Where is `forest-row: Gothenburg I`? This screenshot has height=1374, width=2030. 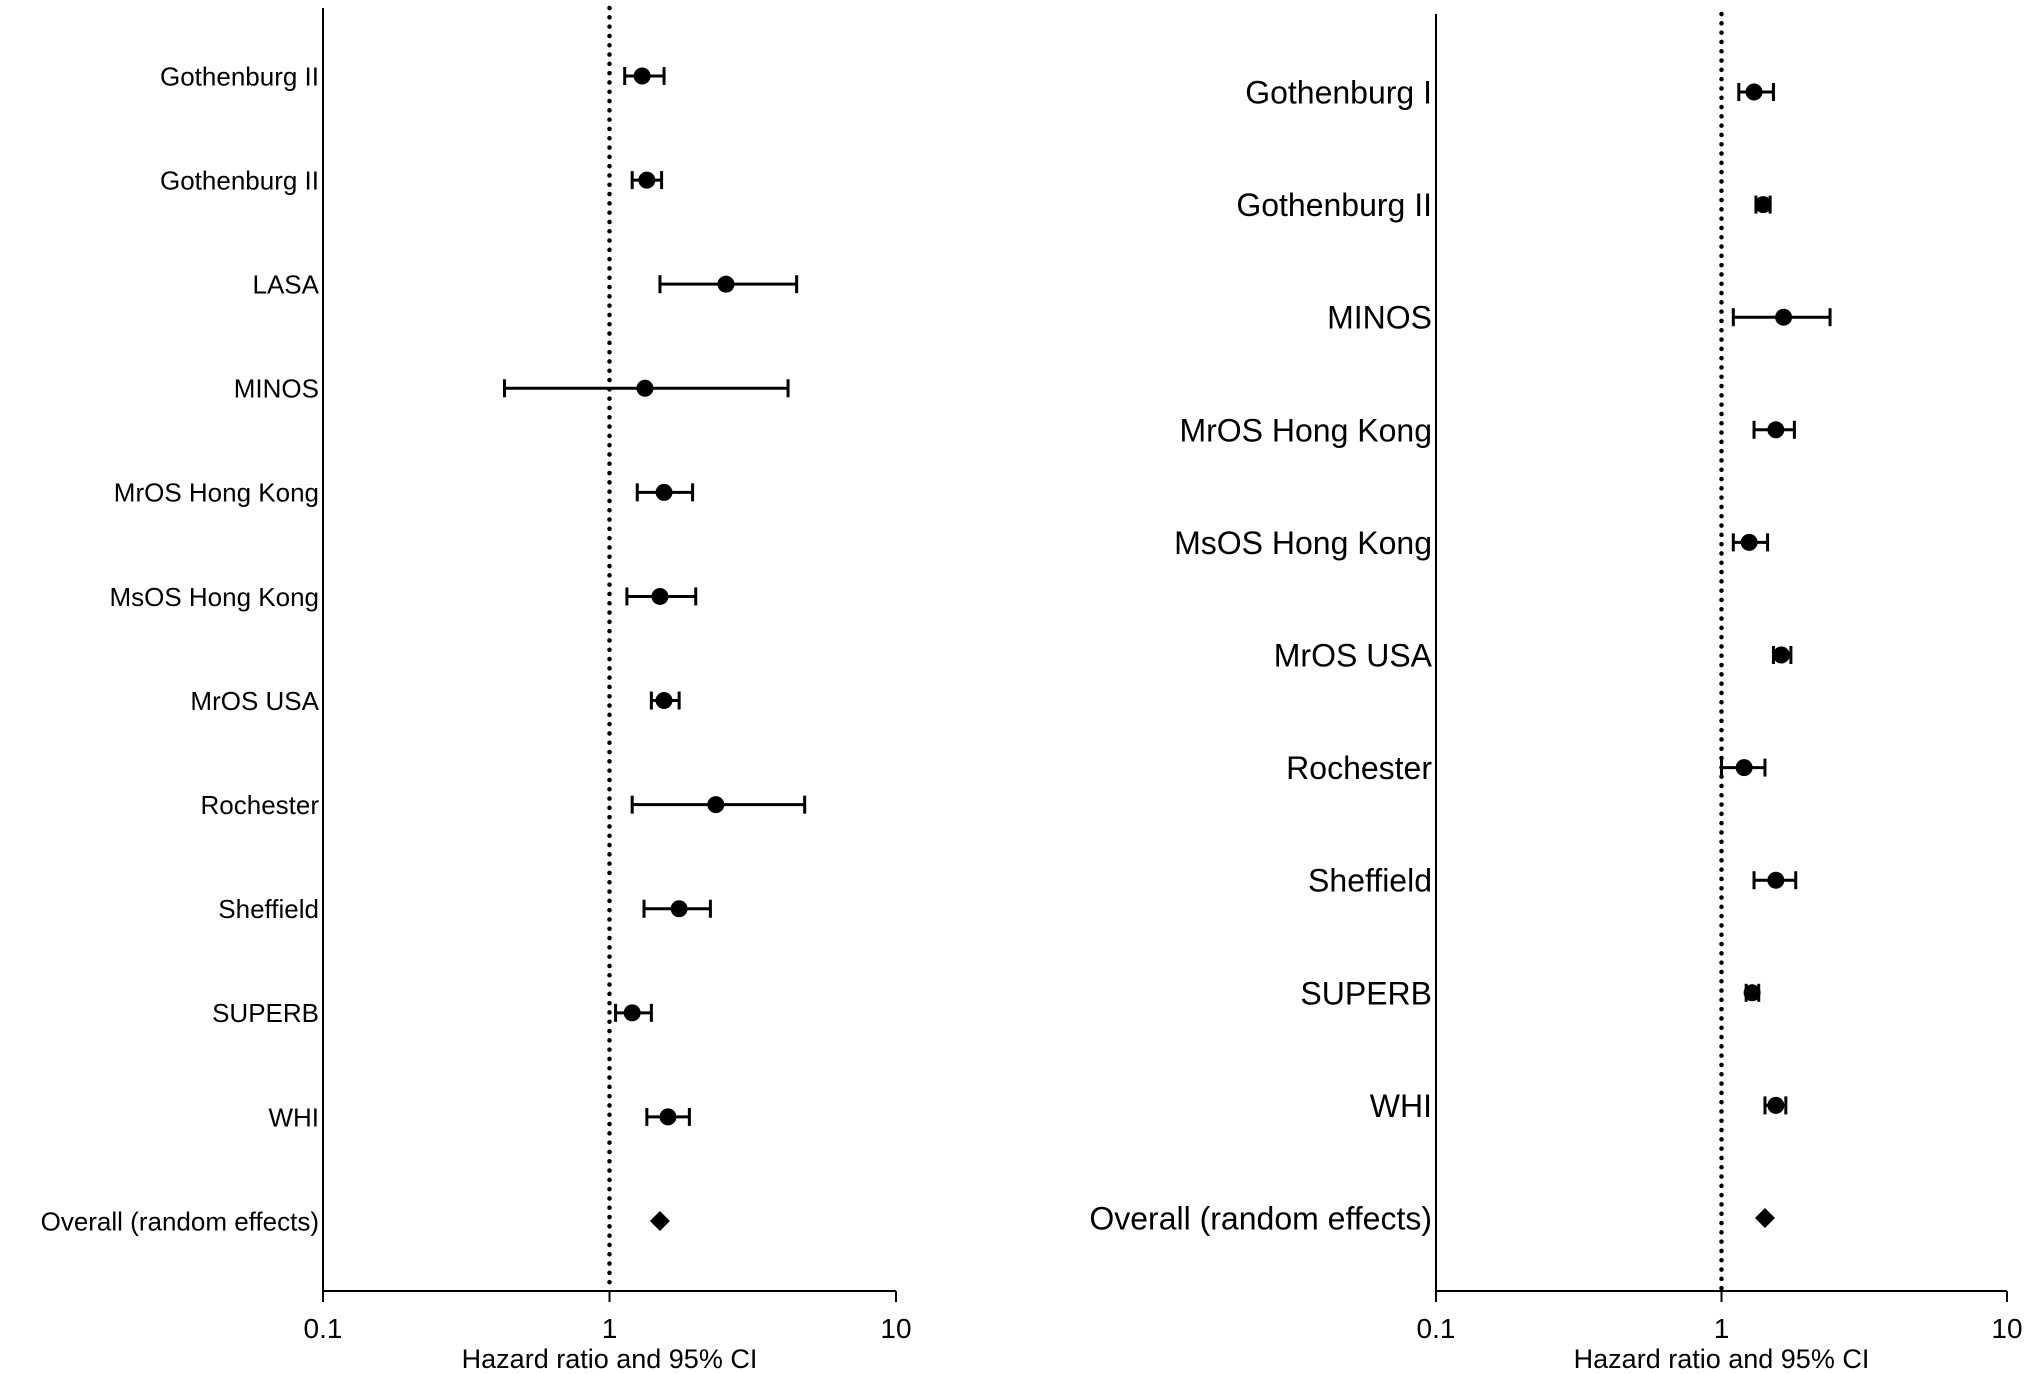 forest-row: Gothenburg I is located at coordinates (1510, 93).